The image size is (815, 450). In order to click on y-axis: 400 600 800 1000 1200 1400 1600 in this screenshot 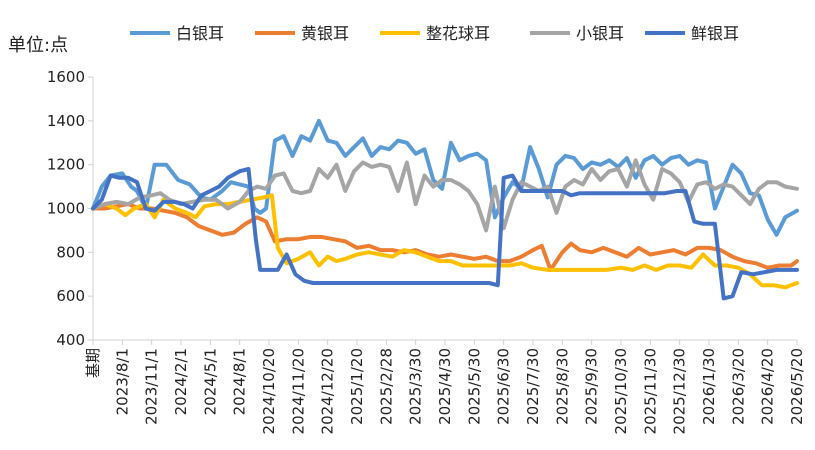, I will do `click(70, 208)`.